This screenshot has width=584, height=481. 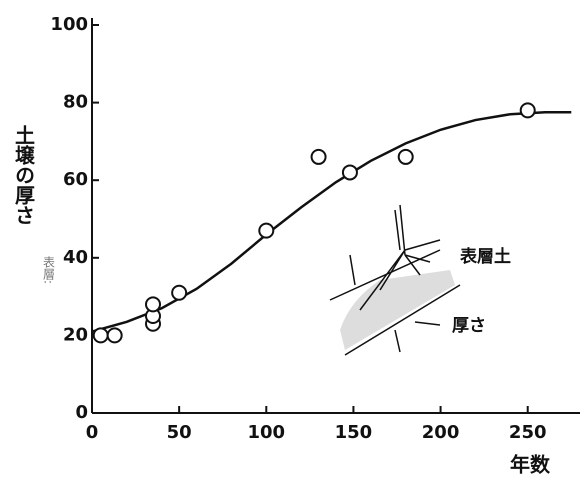 What do you see at coordinates (75, 102) in the screenshot?
I see `y-tick-label: 80` at bounding box center [75, 102].